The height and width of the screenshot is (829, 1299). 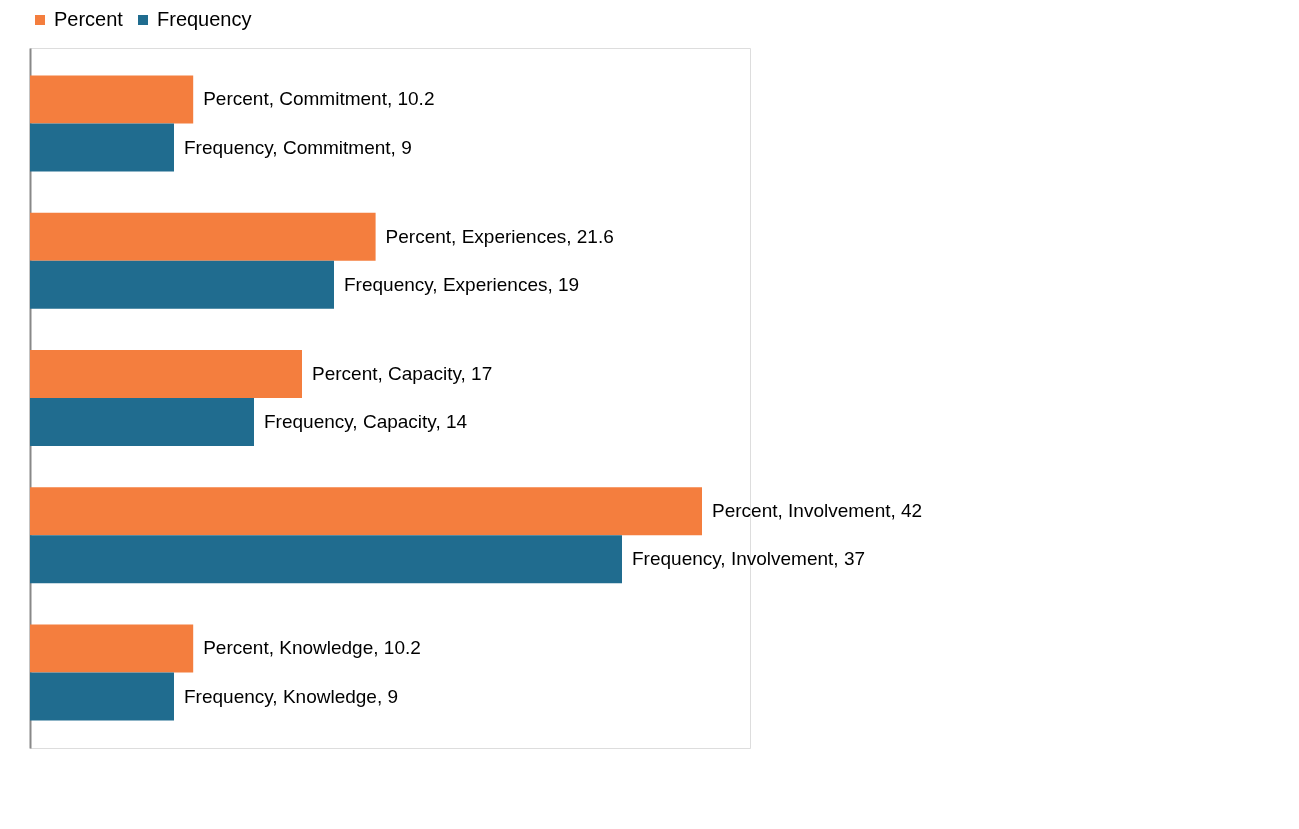 What do you see at coordinates (89, 19) in the screenshot?
I see `legend-label: Percent` at bounding box center [89, 19].